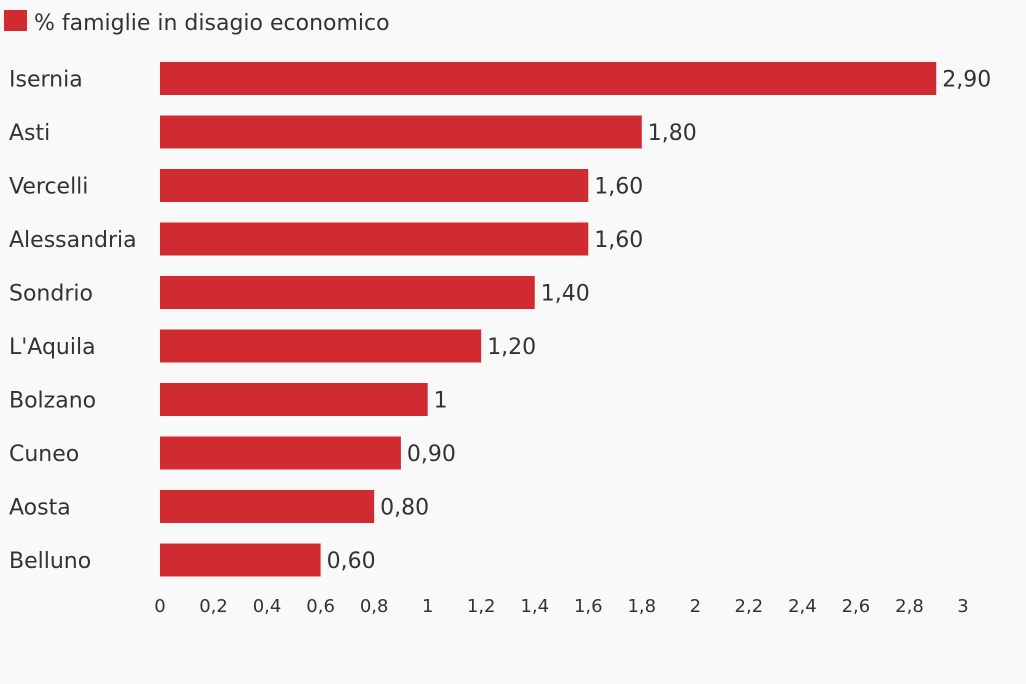 Image resolution: width=1026 pixels, height=684 pixels. I want to click on x-tick-label: 2,2, so click(749, 606).